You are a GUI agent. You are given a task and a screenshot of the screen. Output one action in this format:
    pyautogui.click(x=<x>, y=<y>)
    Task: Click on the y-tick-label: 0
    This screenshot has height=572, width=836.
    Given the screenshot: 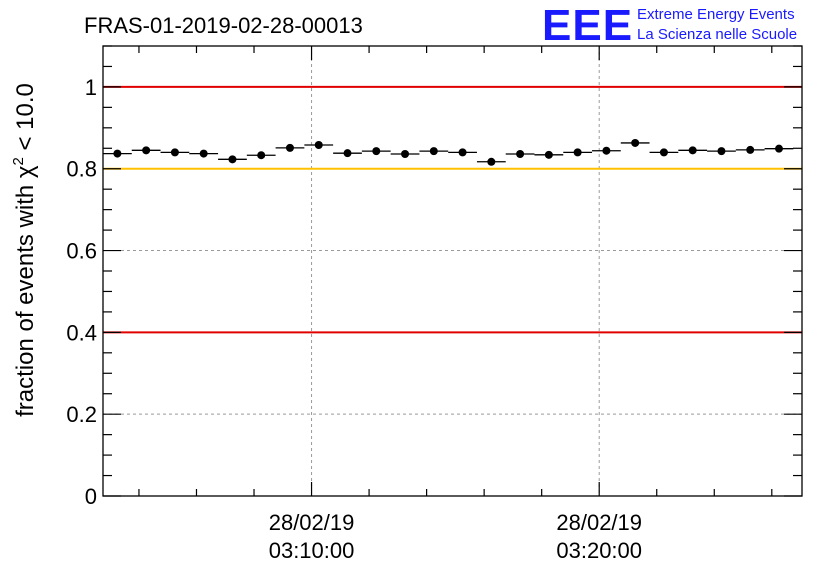 What is the action you would take?
    pyautogui.click(x=91, y=496)
    